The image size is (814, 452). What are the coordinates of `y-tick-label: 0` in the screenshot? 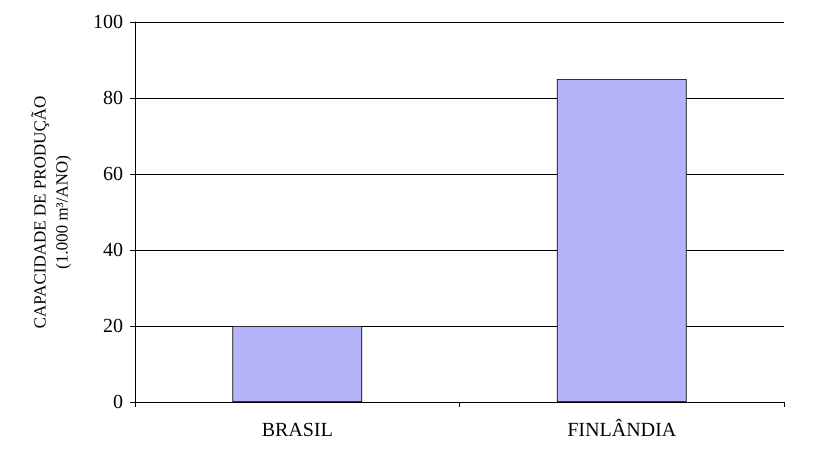 It's located at (118, 402).